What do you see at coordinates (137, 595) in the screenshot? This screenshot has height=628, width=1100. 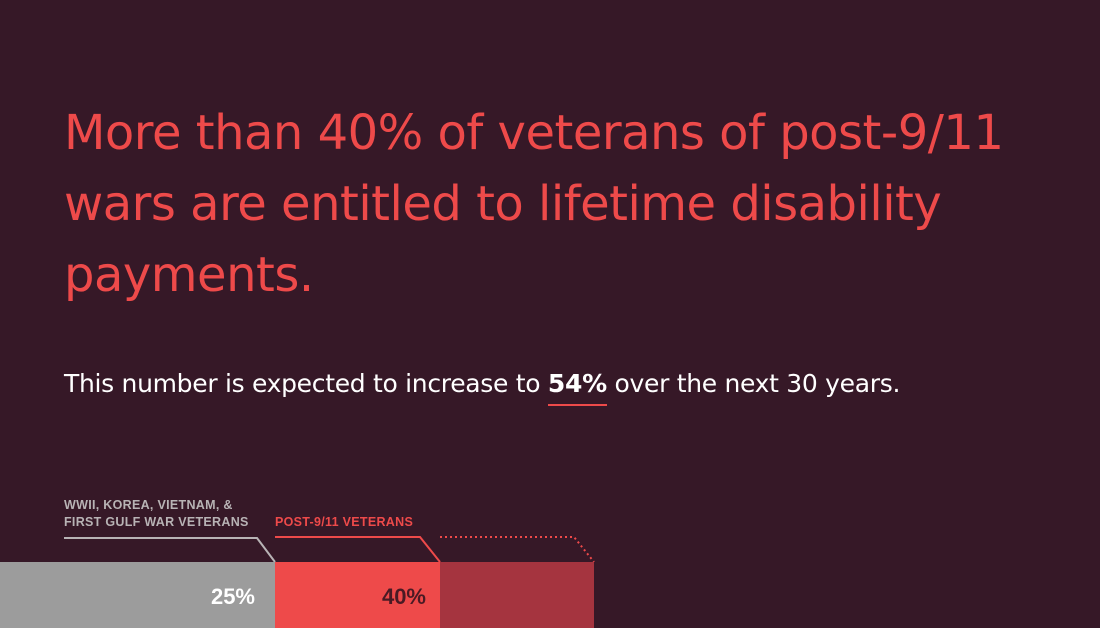 I see `bar-earlier-wars` at bounding box center [137, 595].